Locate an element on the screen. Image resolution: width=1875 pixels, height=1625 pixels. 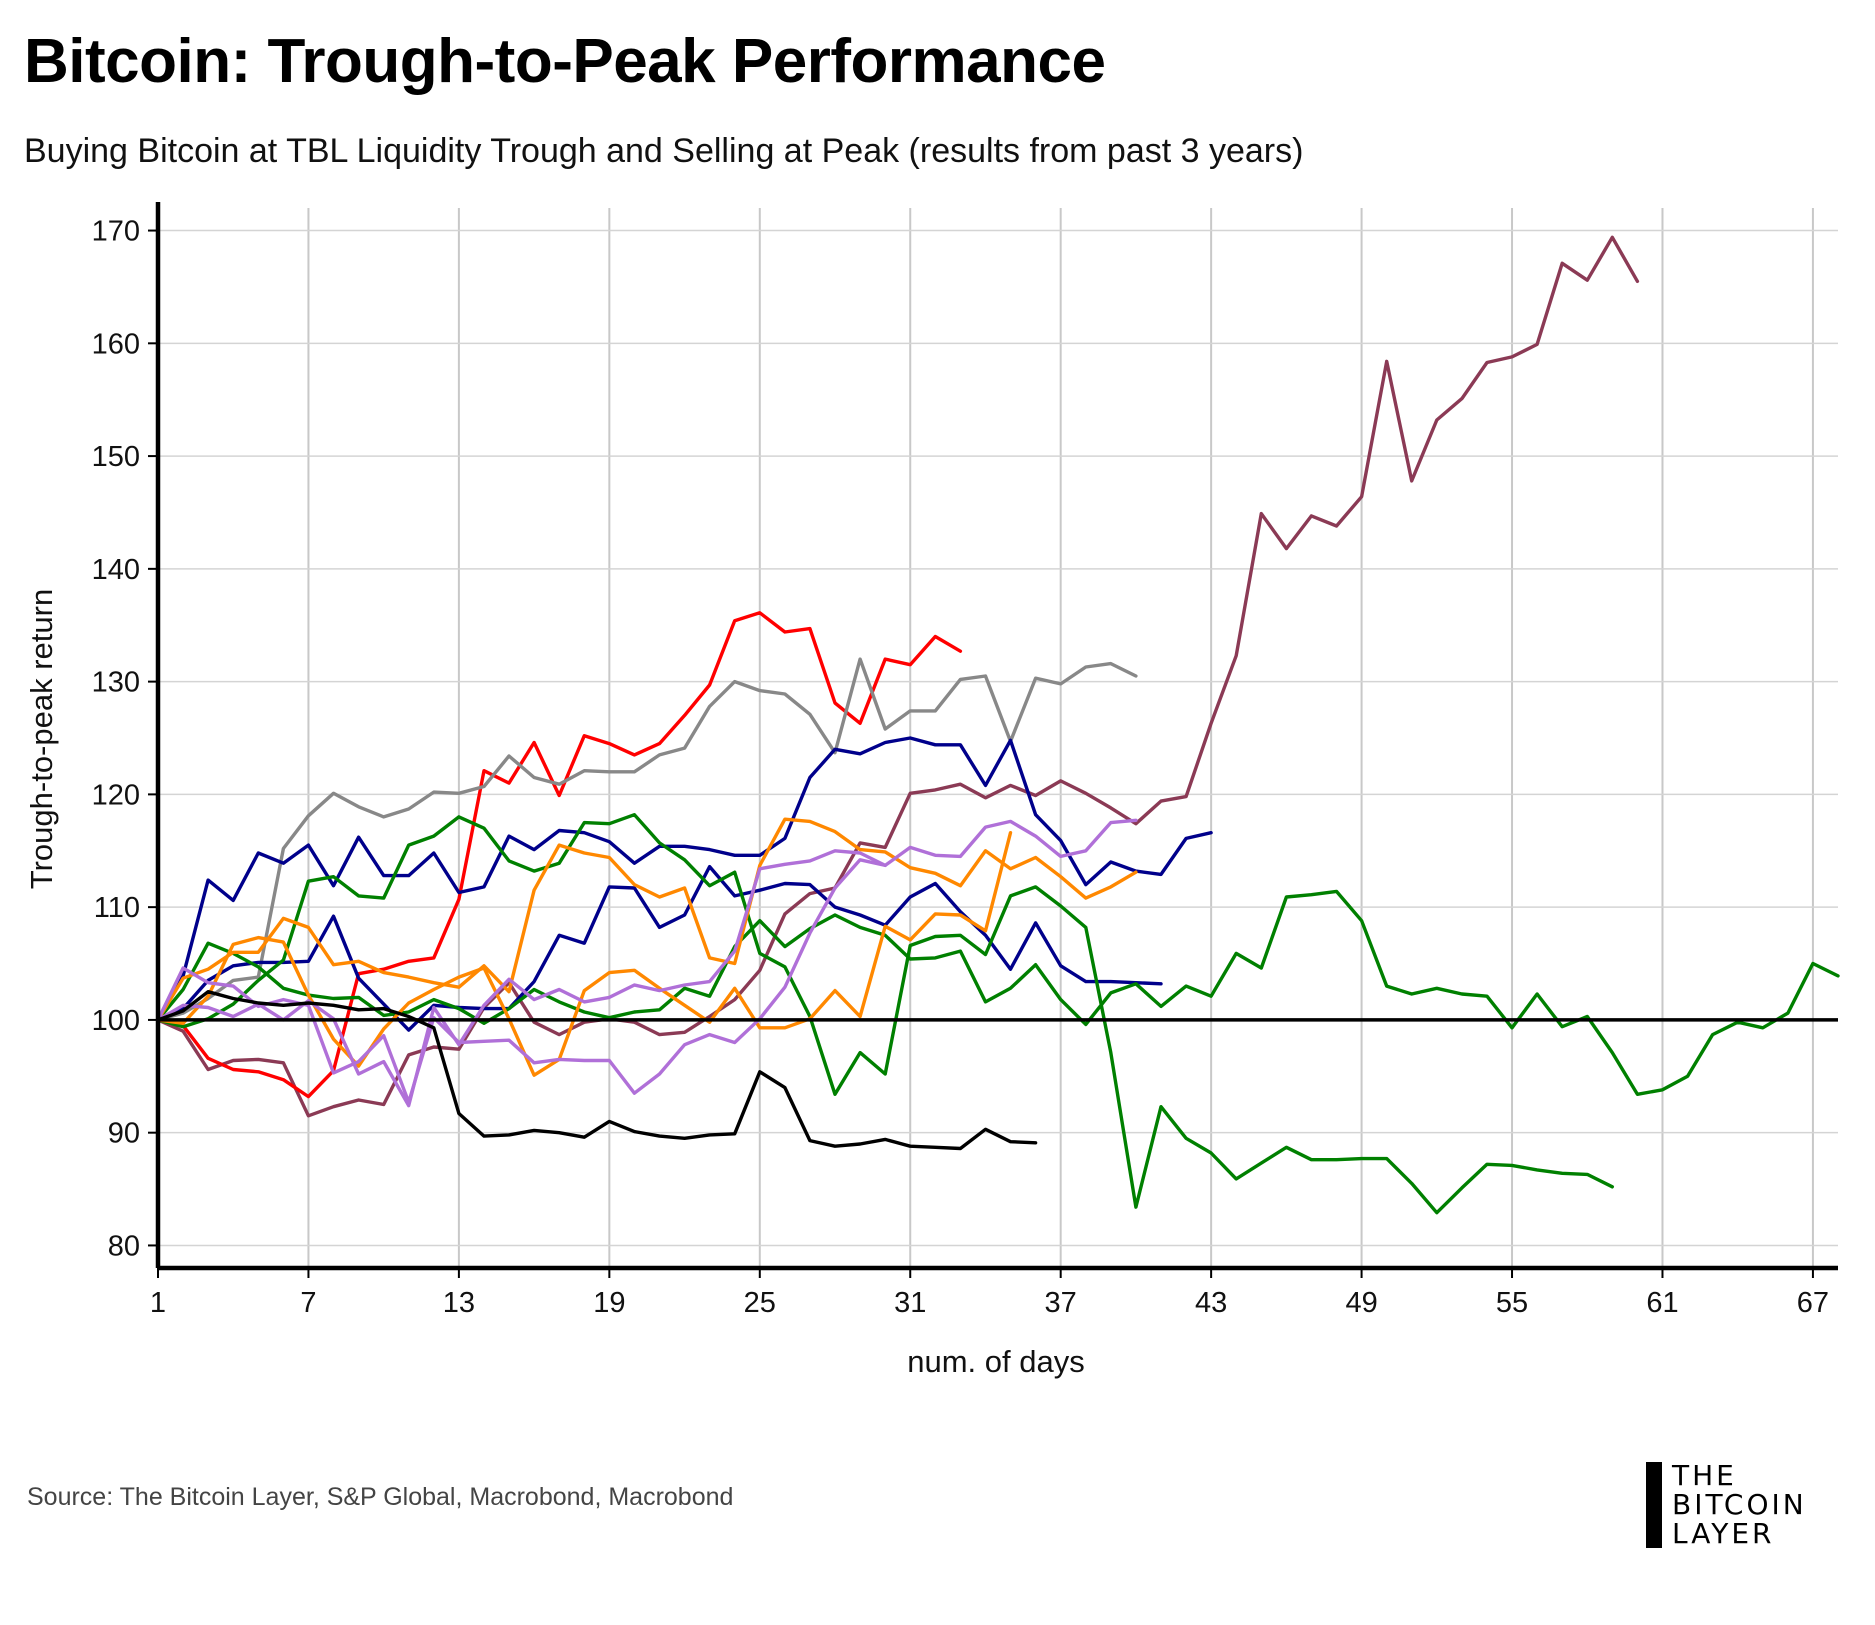
y-axis-label: Trough-to-peak return is located at coordinates (41, 739).